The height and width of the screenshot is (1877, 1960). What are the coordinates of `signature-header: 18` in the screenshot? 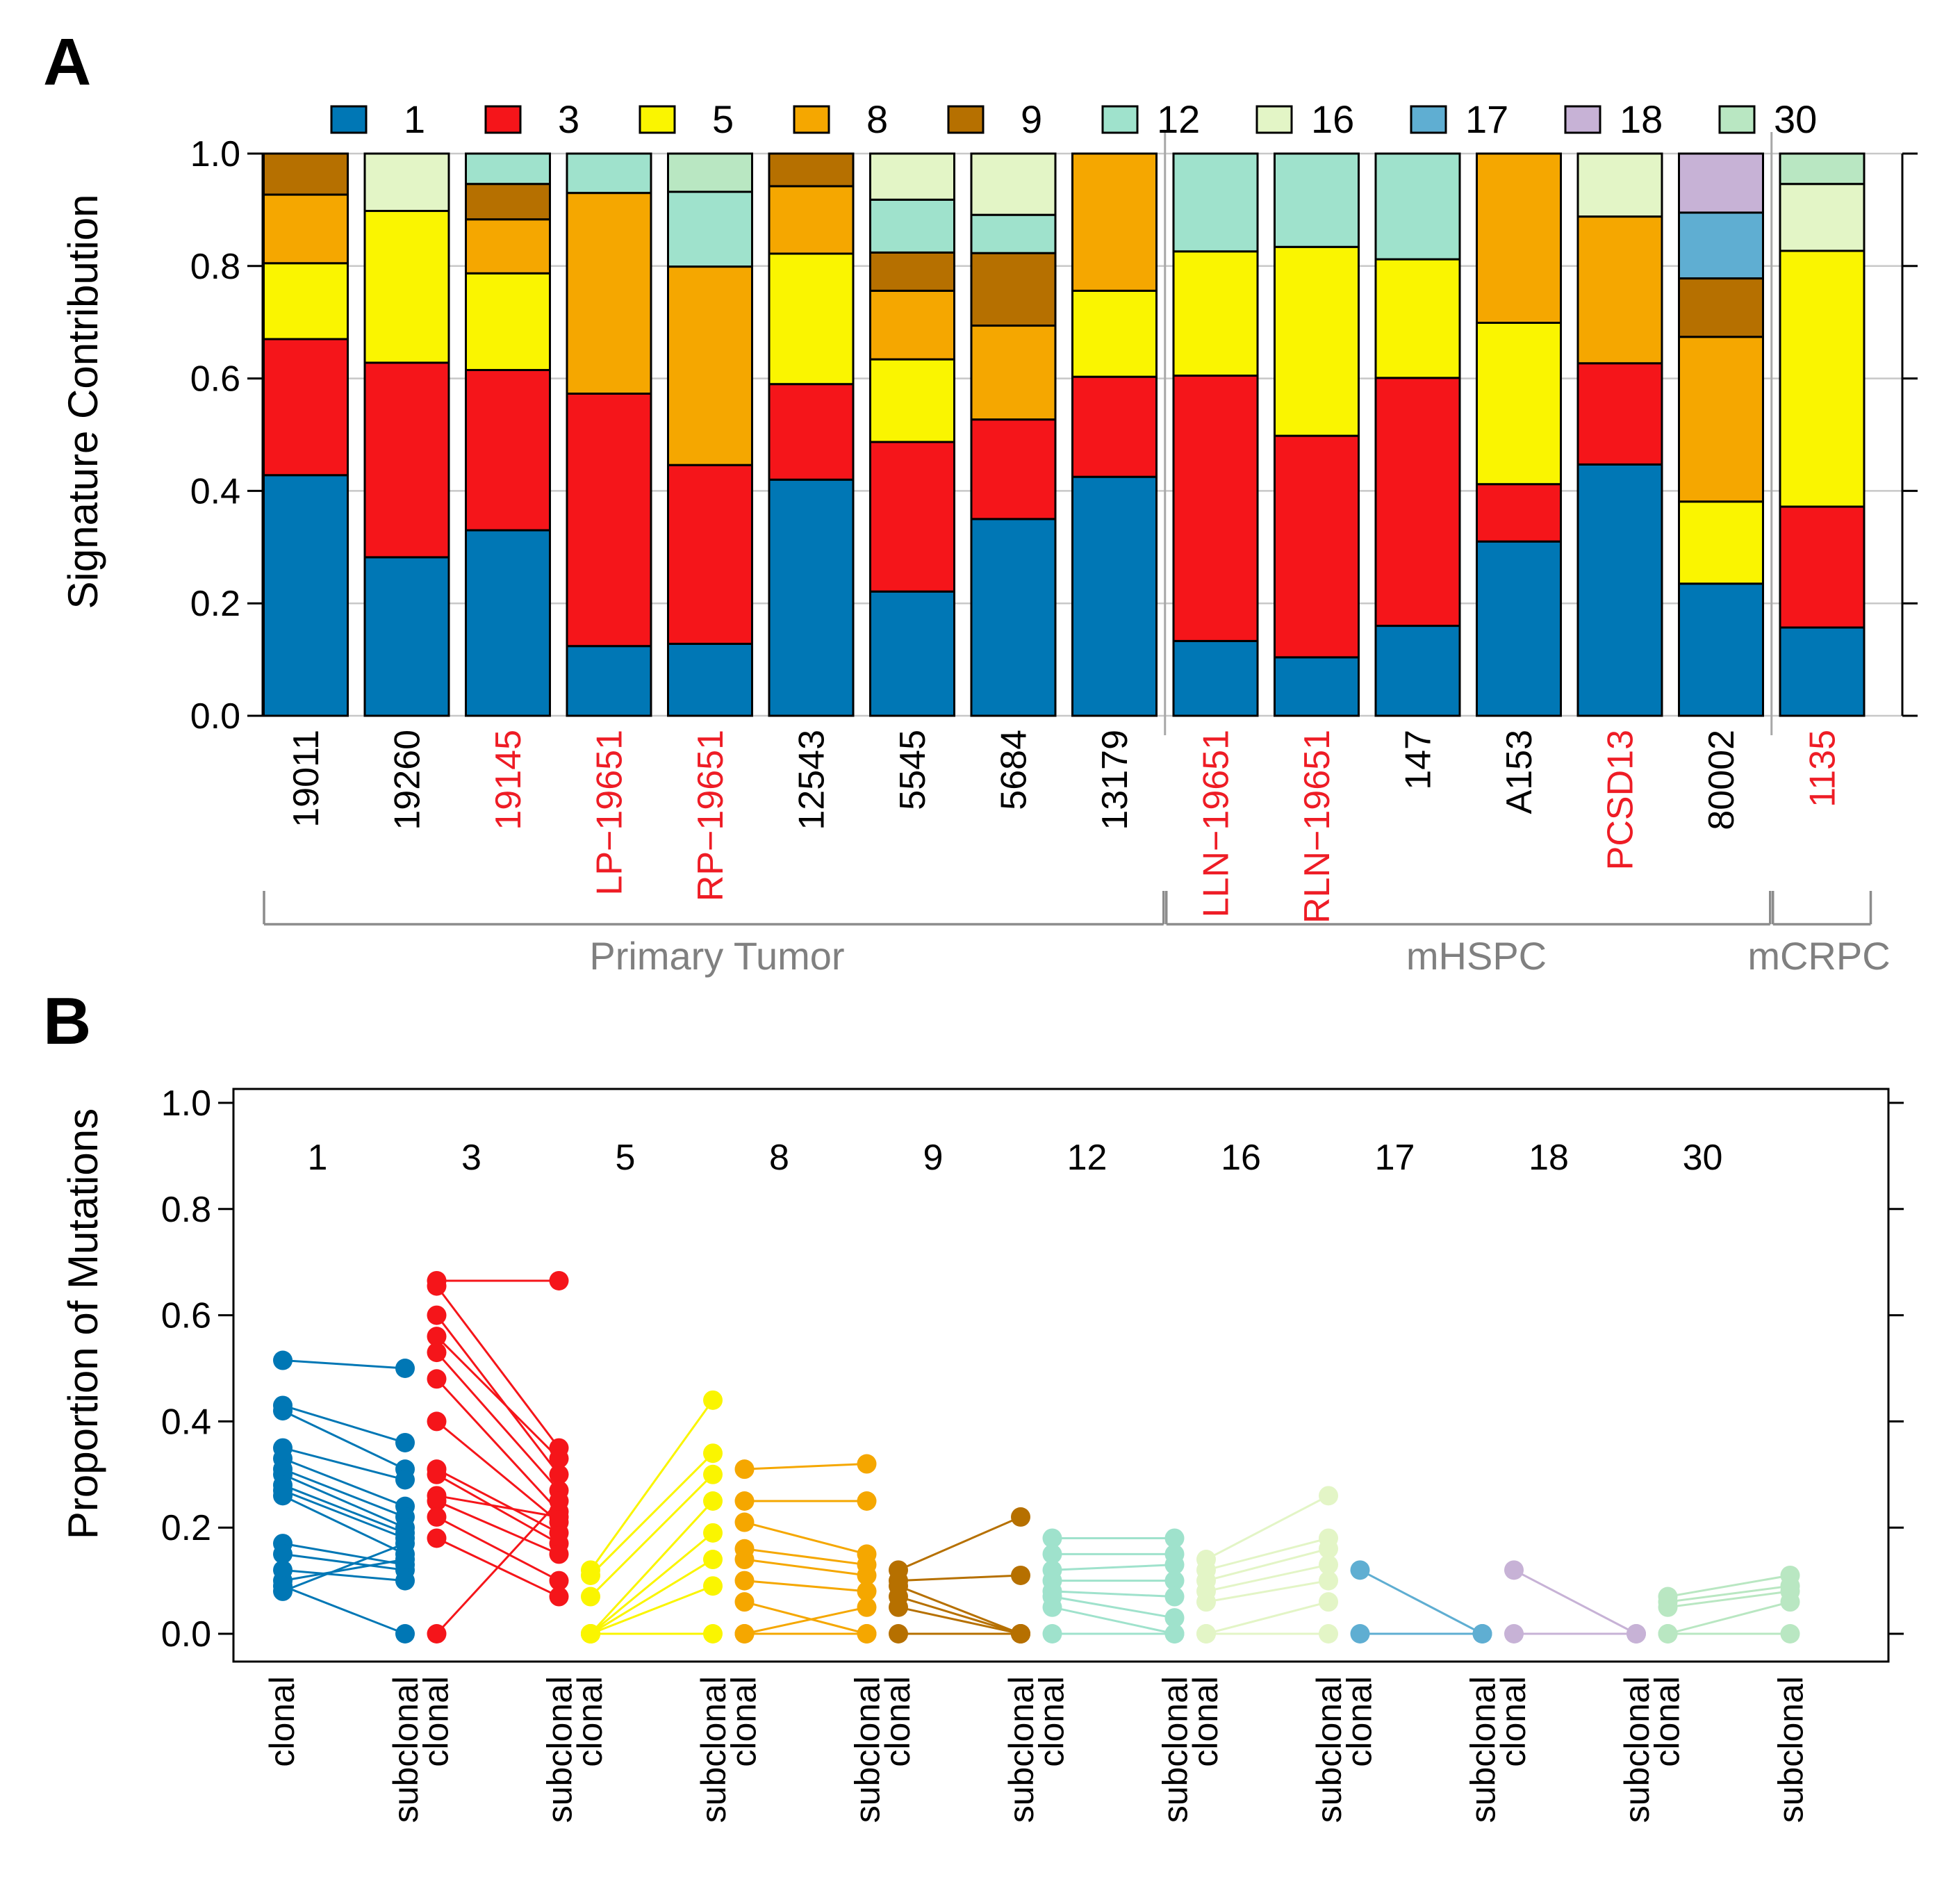 It's located at (1549, 1158).